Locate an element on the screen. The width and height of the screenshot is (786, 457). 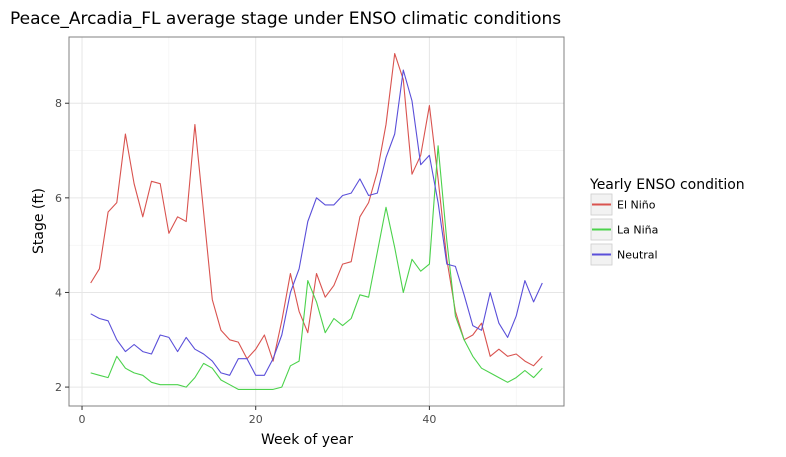
y-tick-label: 4 is located at coordinates (58, 292).